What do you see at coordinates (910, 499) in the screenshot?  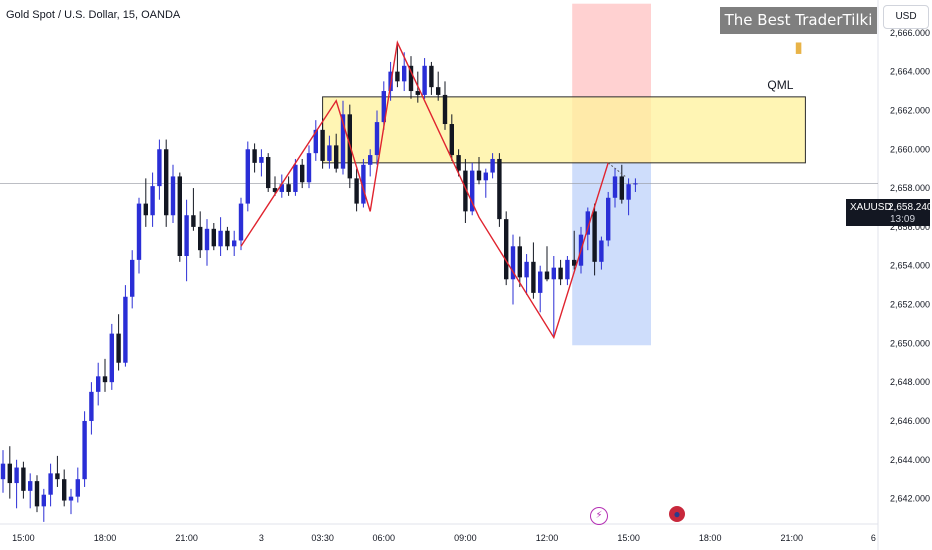 I see `y-tick-label-0: 2,642.000` at bounding box center [910, 499].